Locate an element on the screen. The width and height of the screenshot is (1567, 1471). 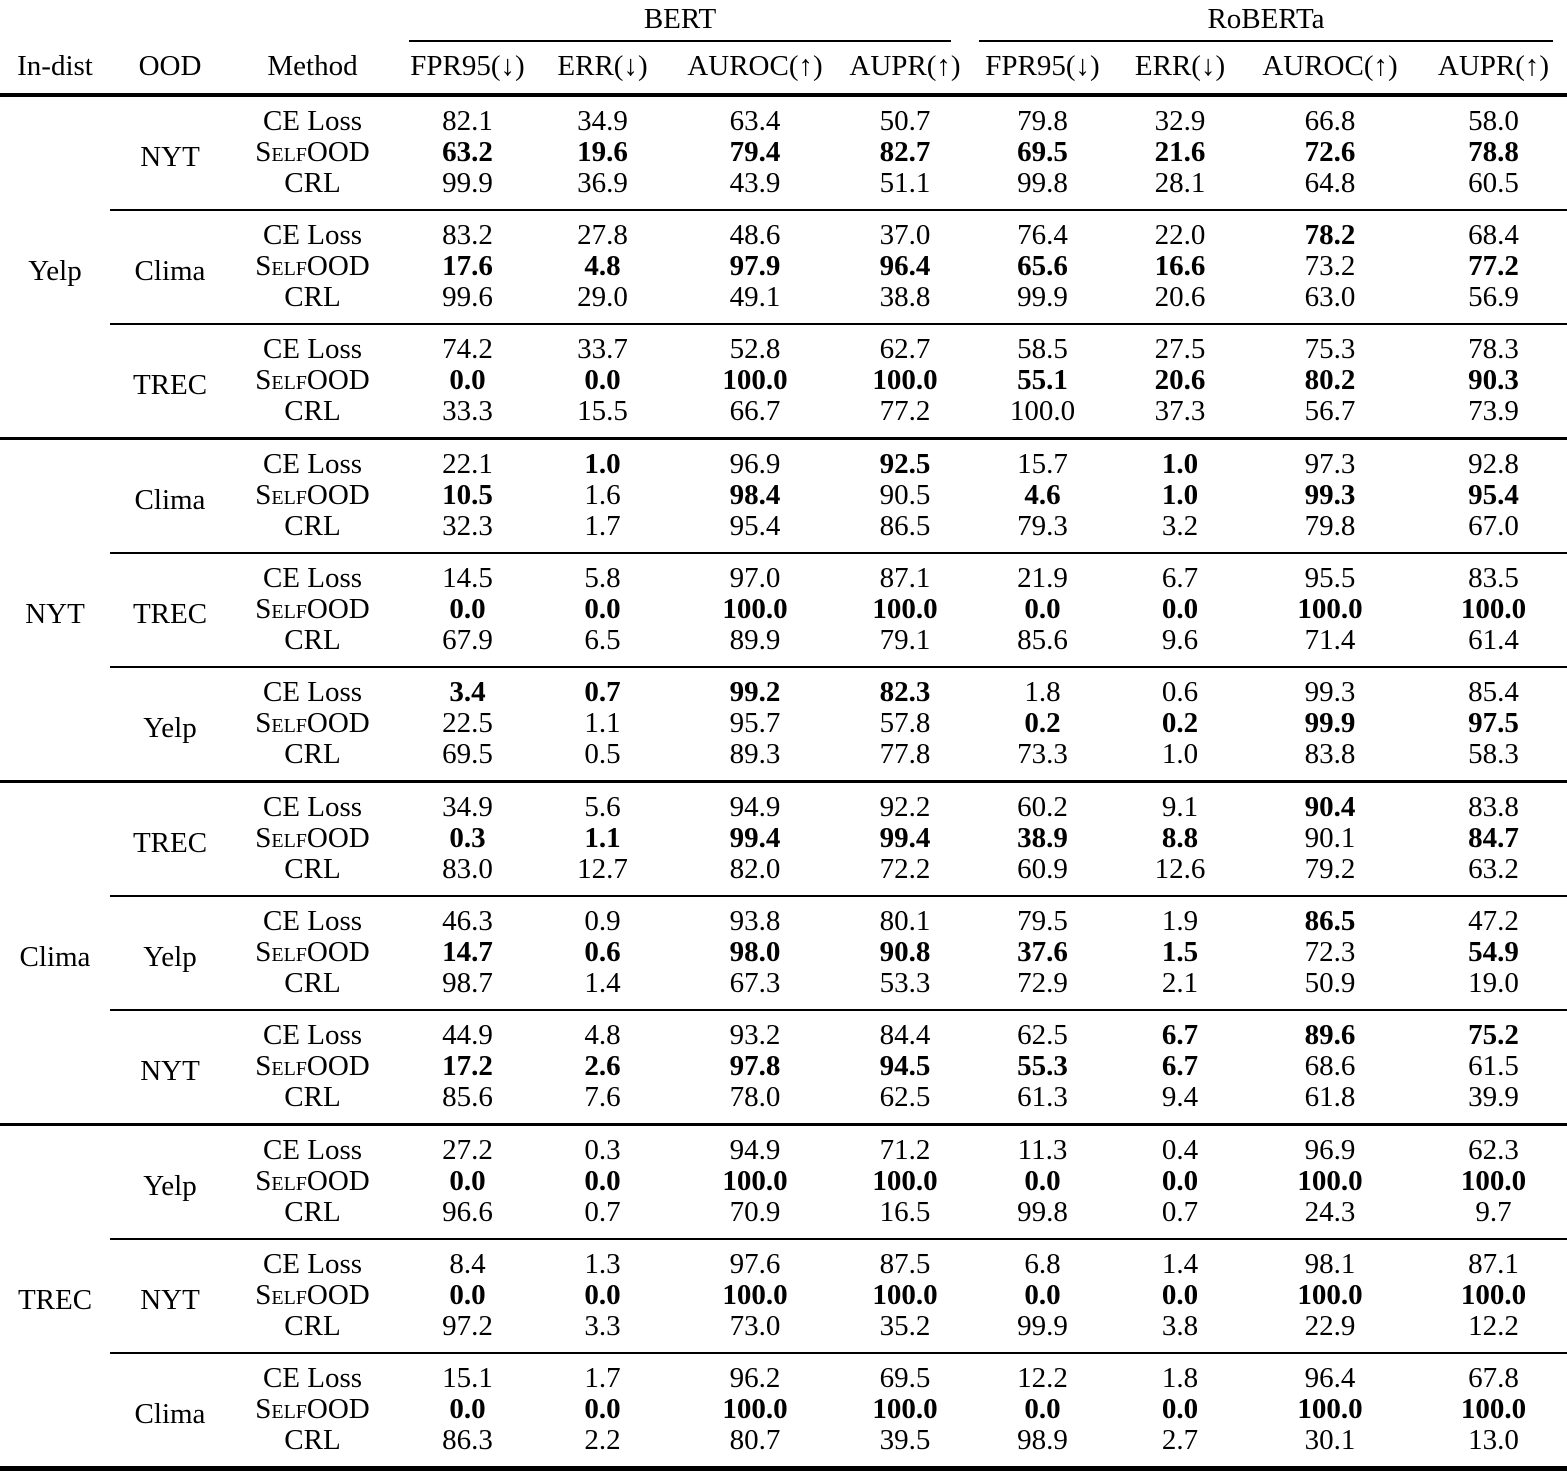
metric-value: 95.5 is located at coordinates (1330, 573).